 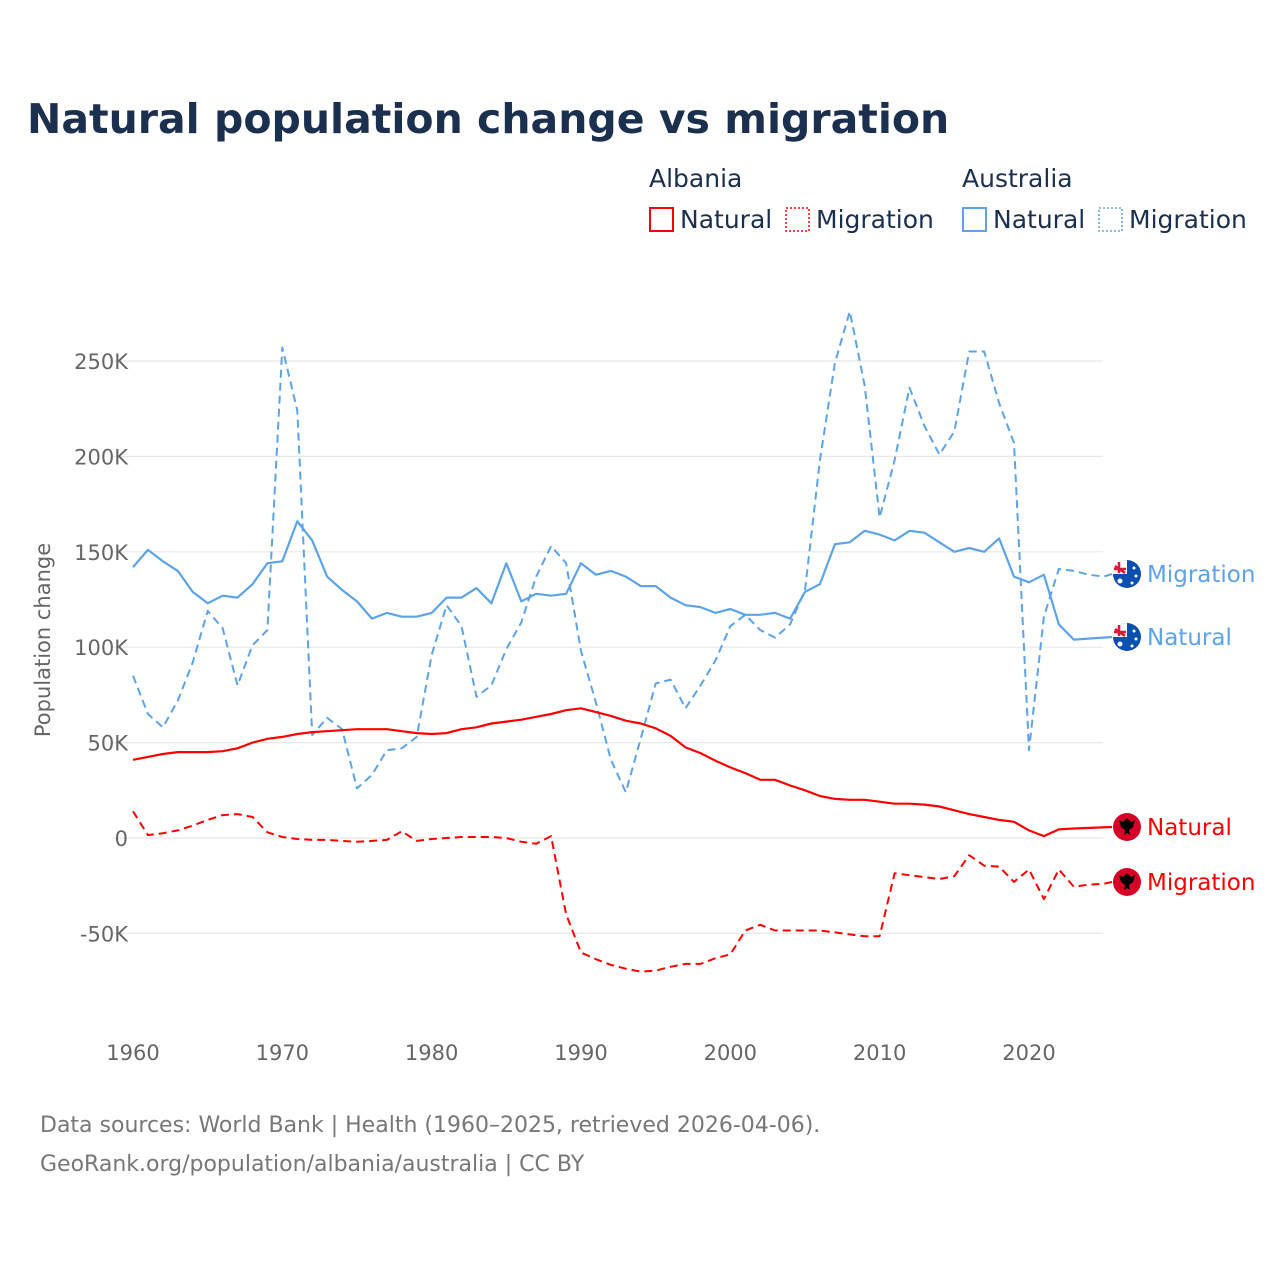 I want to click on x-tick-label: 1990, so click(x=580, y=1053).